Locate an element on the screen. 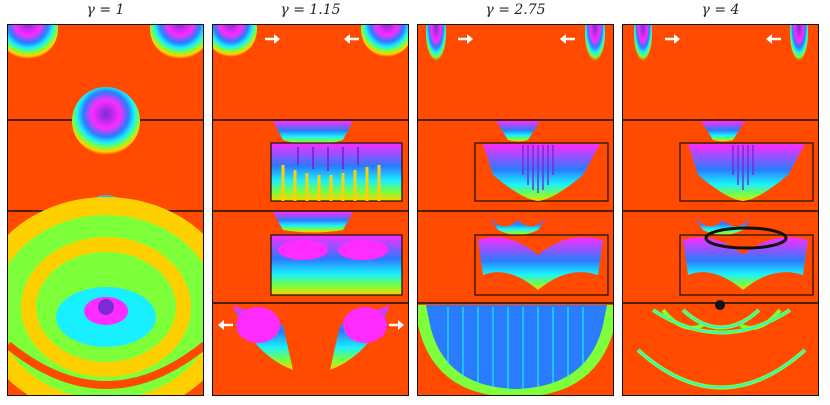 The width and height of the screenshot is (830, 405). column-label-gamma-4: γ = 4 is located at coordinates (720, 10).